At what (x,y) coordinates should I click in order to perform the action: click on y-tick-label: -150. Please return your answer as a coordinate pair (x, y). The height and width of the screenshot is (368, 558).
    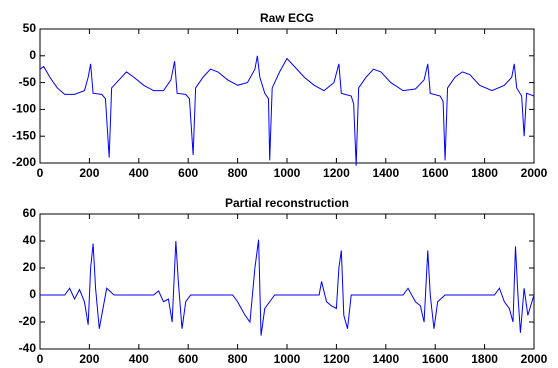
    Looking at the image, I should click on (24, 135).